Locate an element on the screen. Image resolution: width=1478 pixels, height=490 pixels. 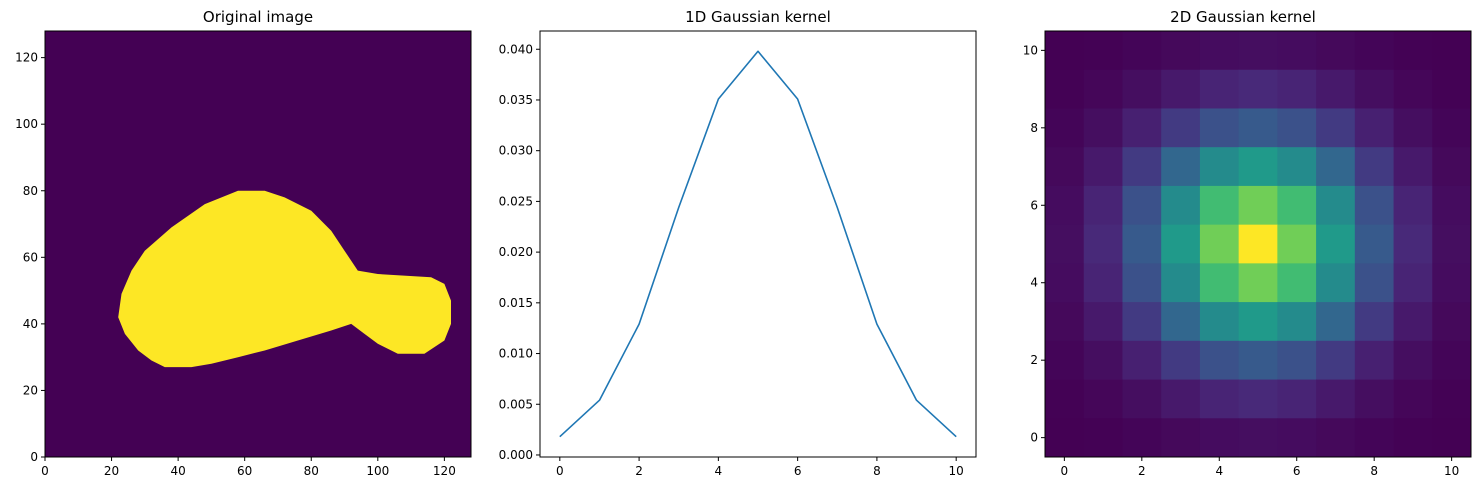
heatmap-xtick-label: 6 is located at coordinates (1297, 471).